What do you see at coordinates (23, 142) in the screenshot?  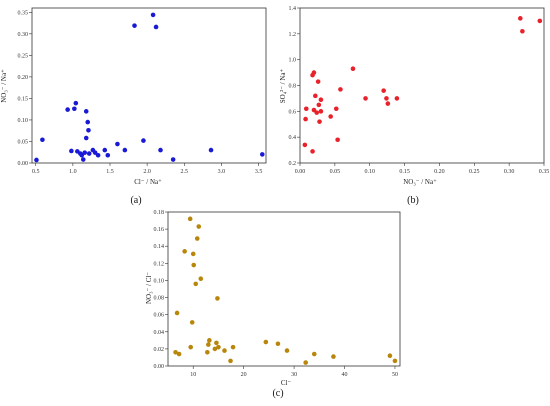 I see `y-tick-label: 0.05` at bounding box center [23, 142].